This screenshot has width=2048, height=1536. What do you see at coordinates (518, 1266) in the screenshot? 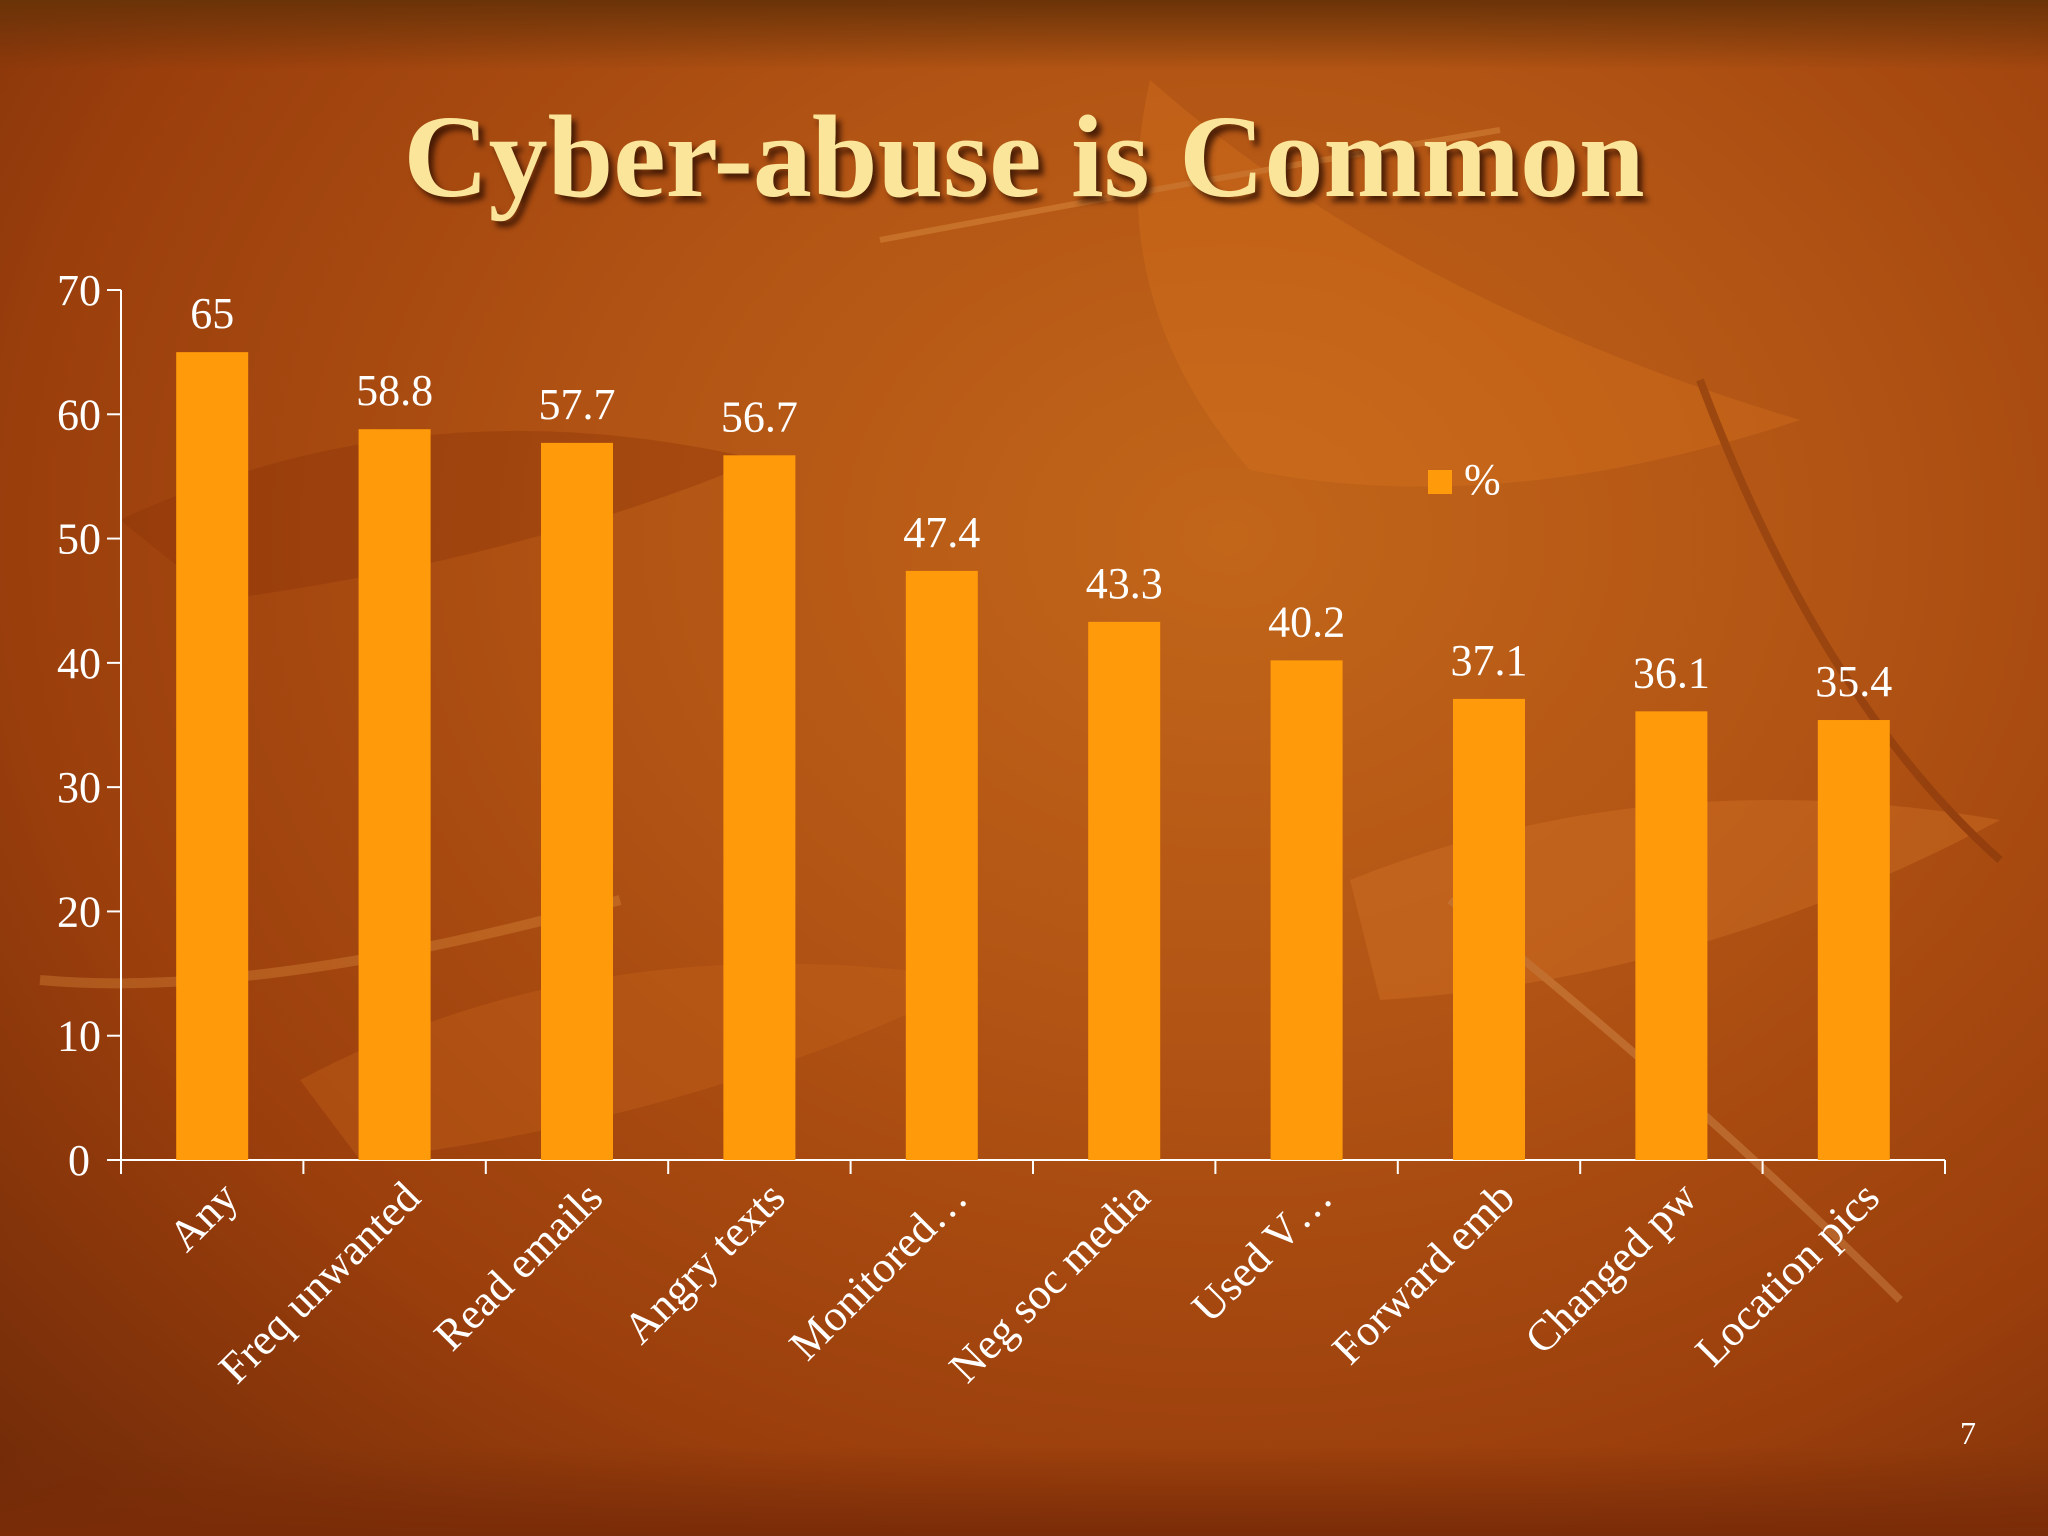
I see `category-label: Read emails` at bounding box center [518, 1266].